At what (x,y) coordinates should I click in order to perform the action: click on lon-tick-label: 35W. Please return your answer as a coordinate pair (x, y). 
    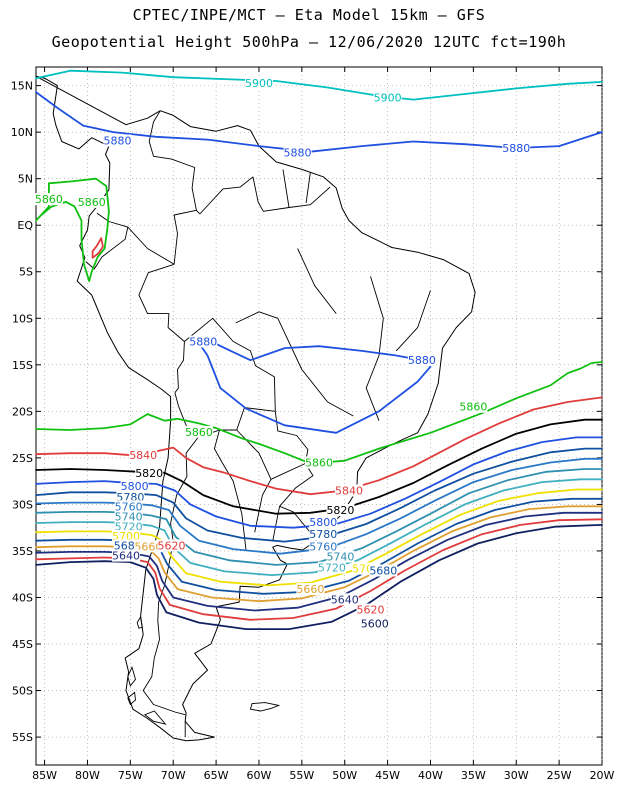
    Looking at the image, I should click on (473, 775).